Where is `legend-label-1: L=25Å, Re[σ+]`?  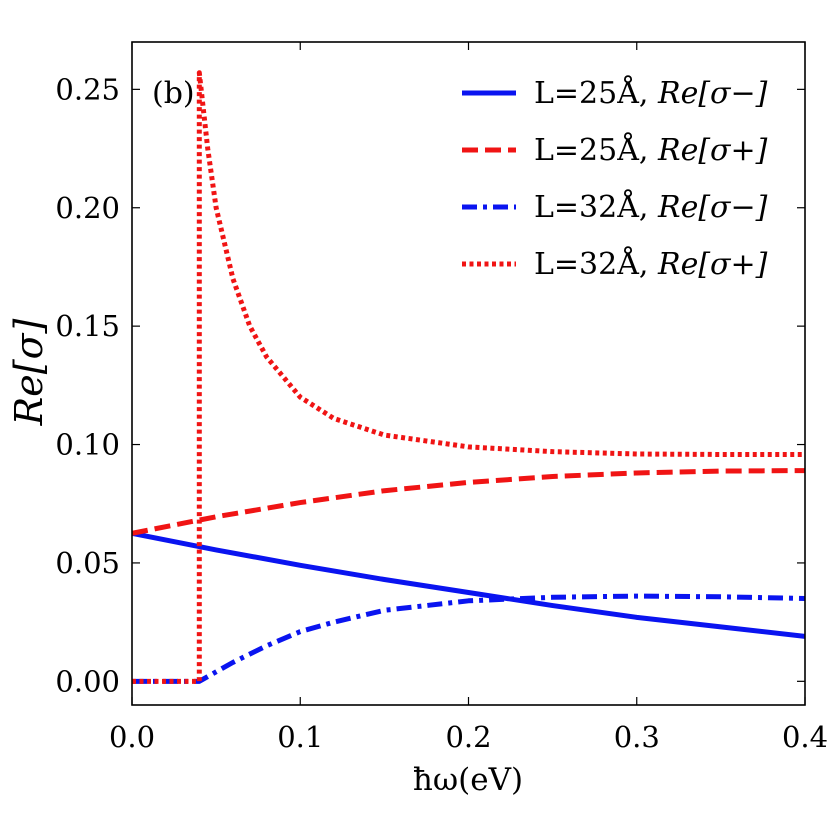
legend-label-1: L=25Å, Re[σ+] is located at coordinates (651, 150).